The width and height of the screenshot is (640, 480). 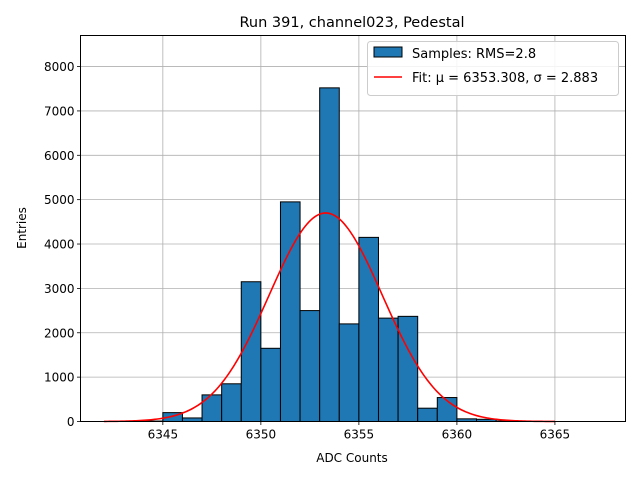 What do you see at coordinates (359, 435) in the screenshot?
I see `x-tick-label: 6355` at bounding box center [359, 435].